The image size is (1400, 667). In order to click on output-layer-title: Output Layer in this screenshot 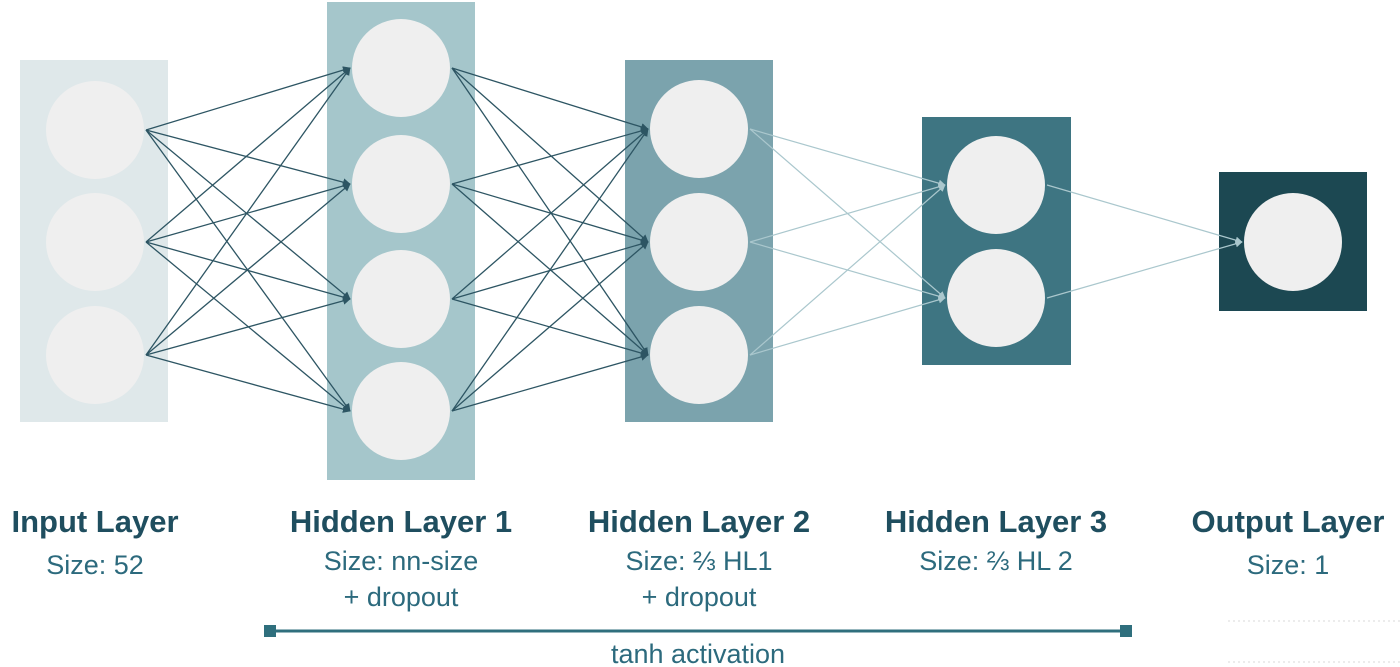, I will do `click(1288, 521)`.